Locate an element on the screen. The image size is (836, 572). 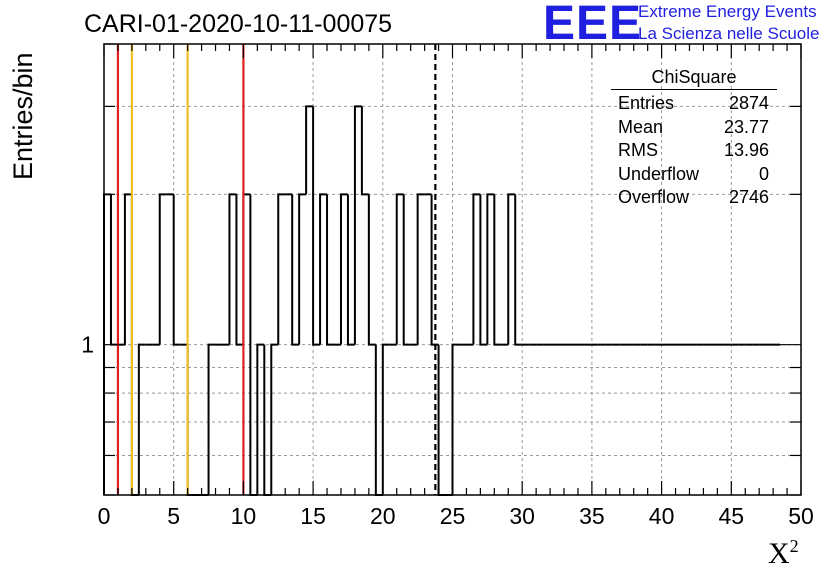
stats-row-underflow: Underflow 0 is located at coordinates (694, 175).